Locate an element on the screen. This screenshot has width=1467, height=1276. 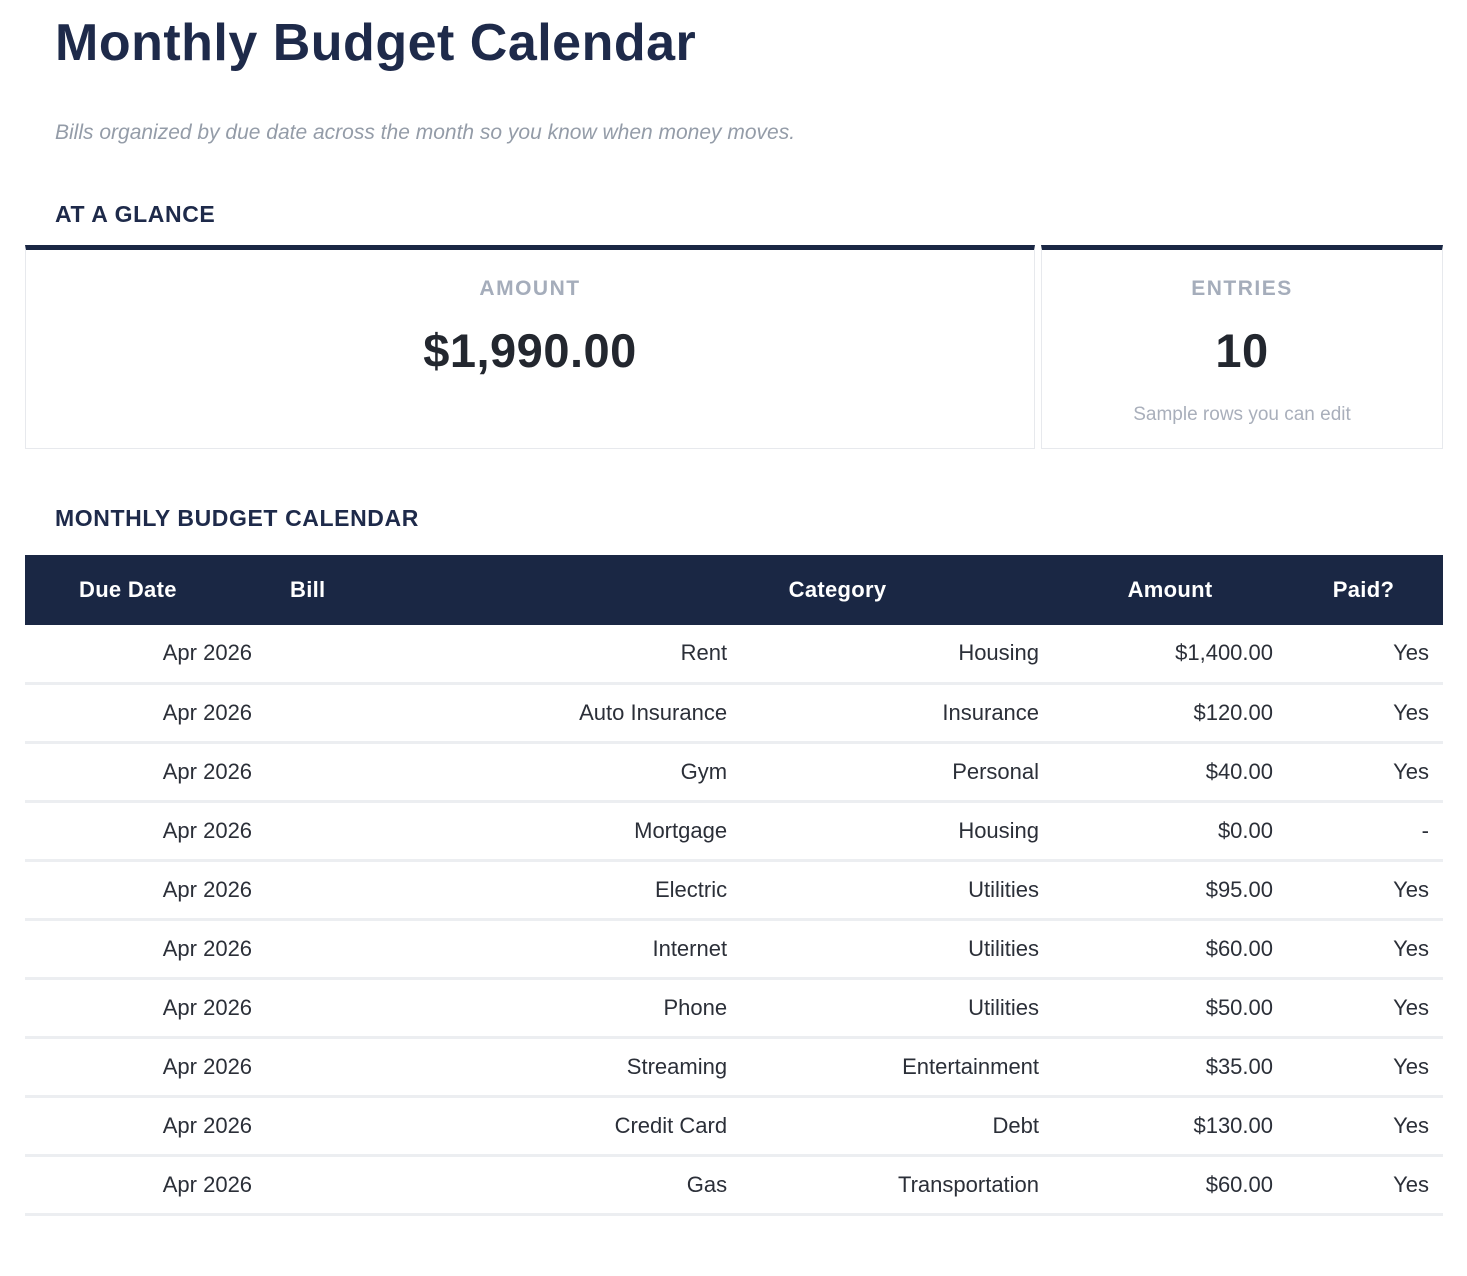
table-row: Apr 2026 Mortgage Housing $0.00 - is located at coordinates (734, 832).